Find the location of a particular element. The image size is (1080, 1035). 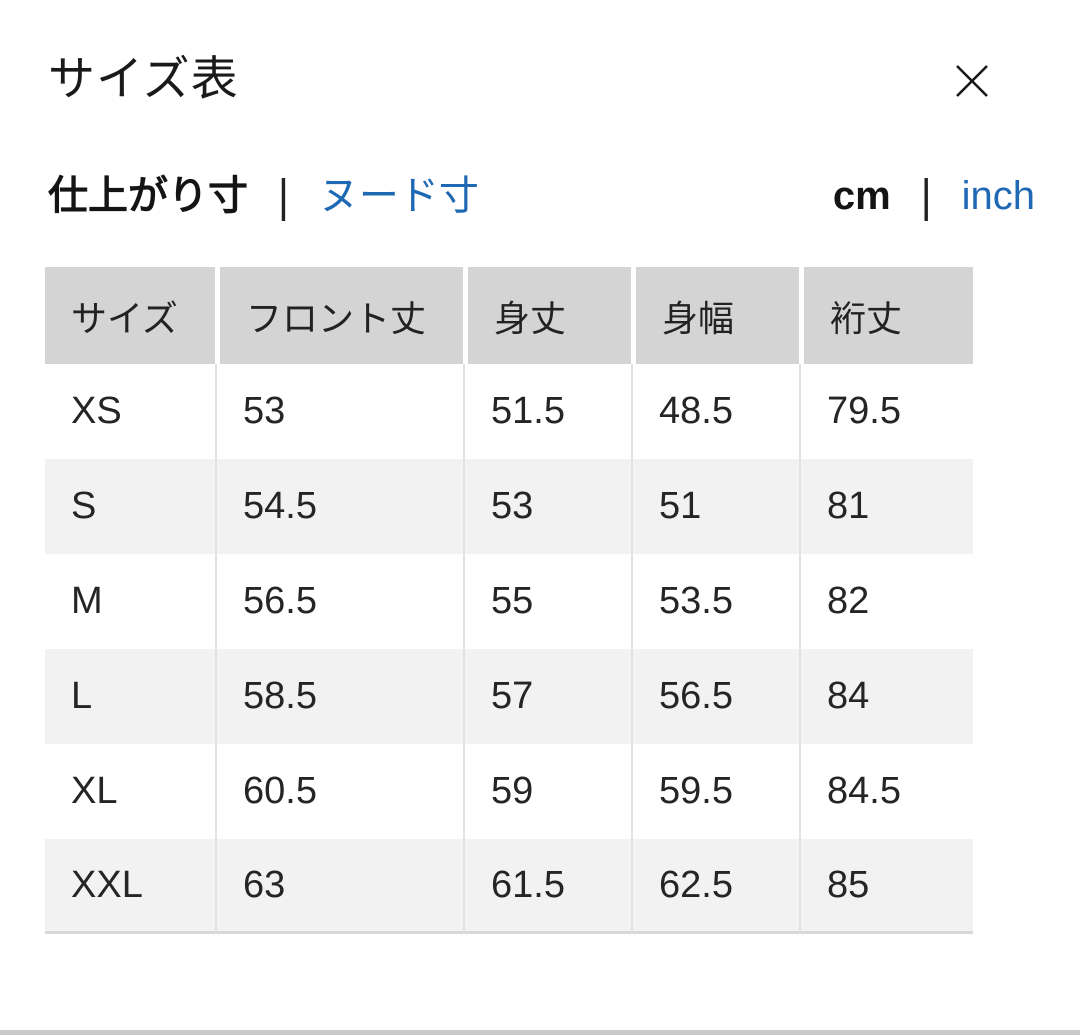

size-label: L is located at coordinates (130, 697).